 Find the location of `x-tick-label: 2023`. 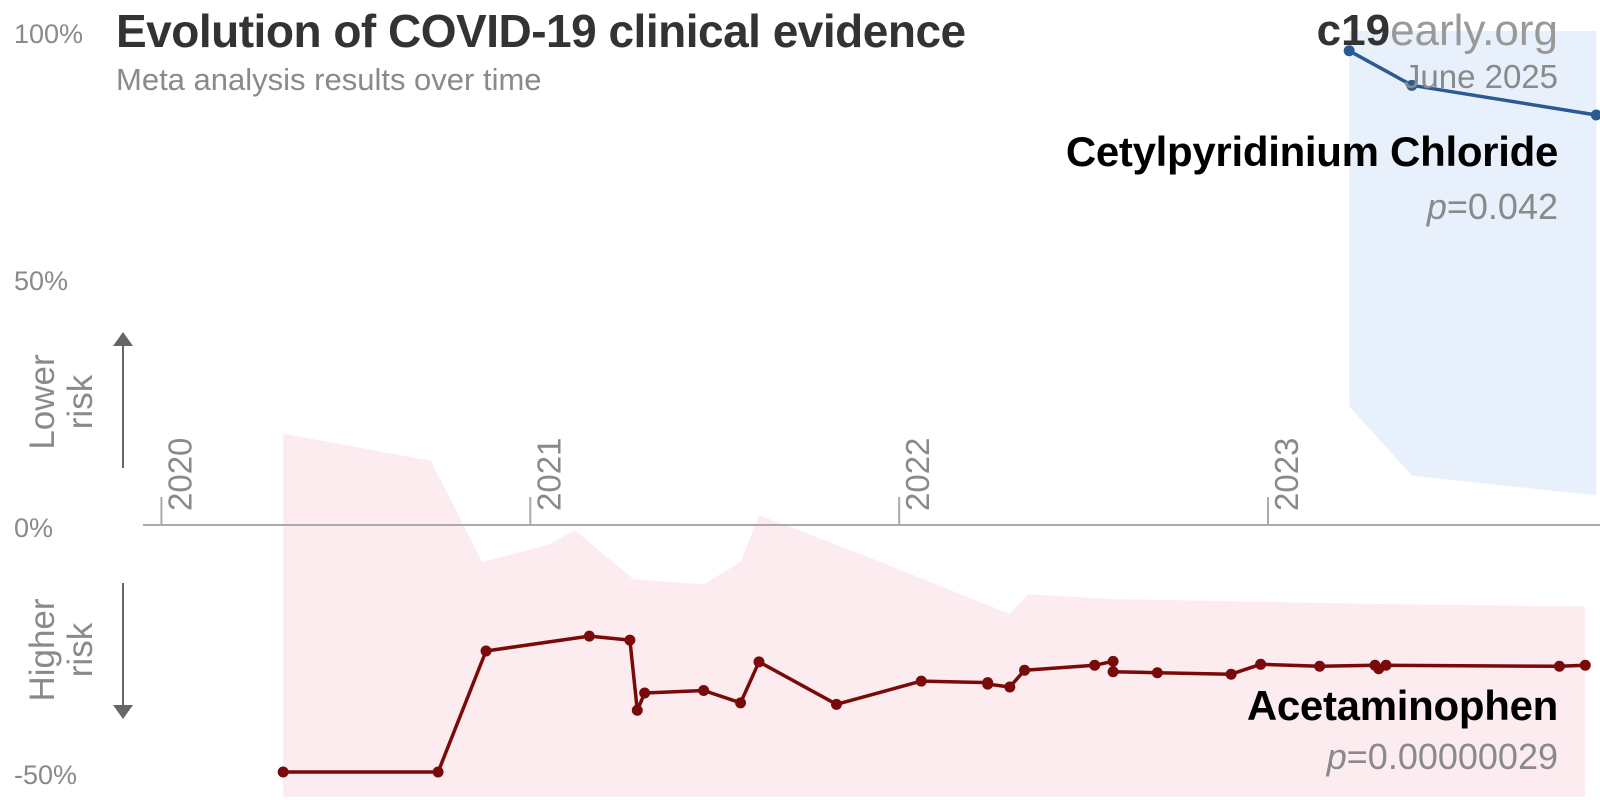

x-tick-label: 2023 is located at coordinates (1286, 474).